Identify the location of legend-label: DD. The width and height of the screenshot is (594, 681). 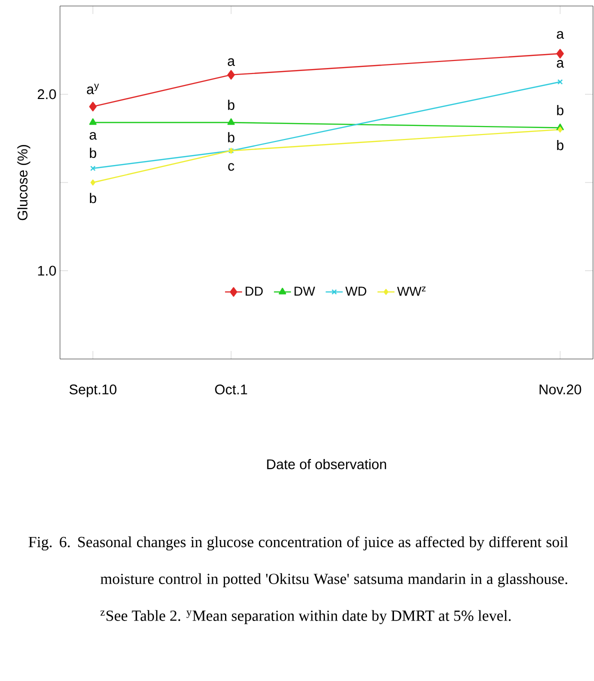
(254, 291).